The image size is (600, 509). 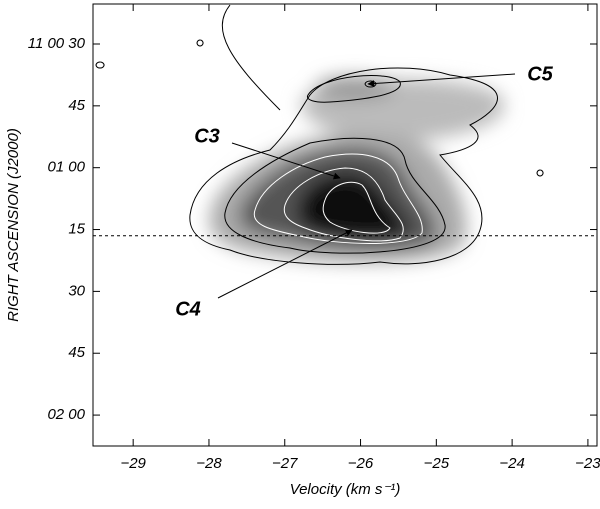 I want to click on x-tick-label: −27, so click(x=285, y=463).